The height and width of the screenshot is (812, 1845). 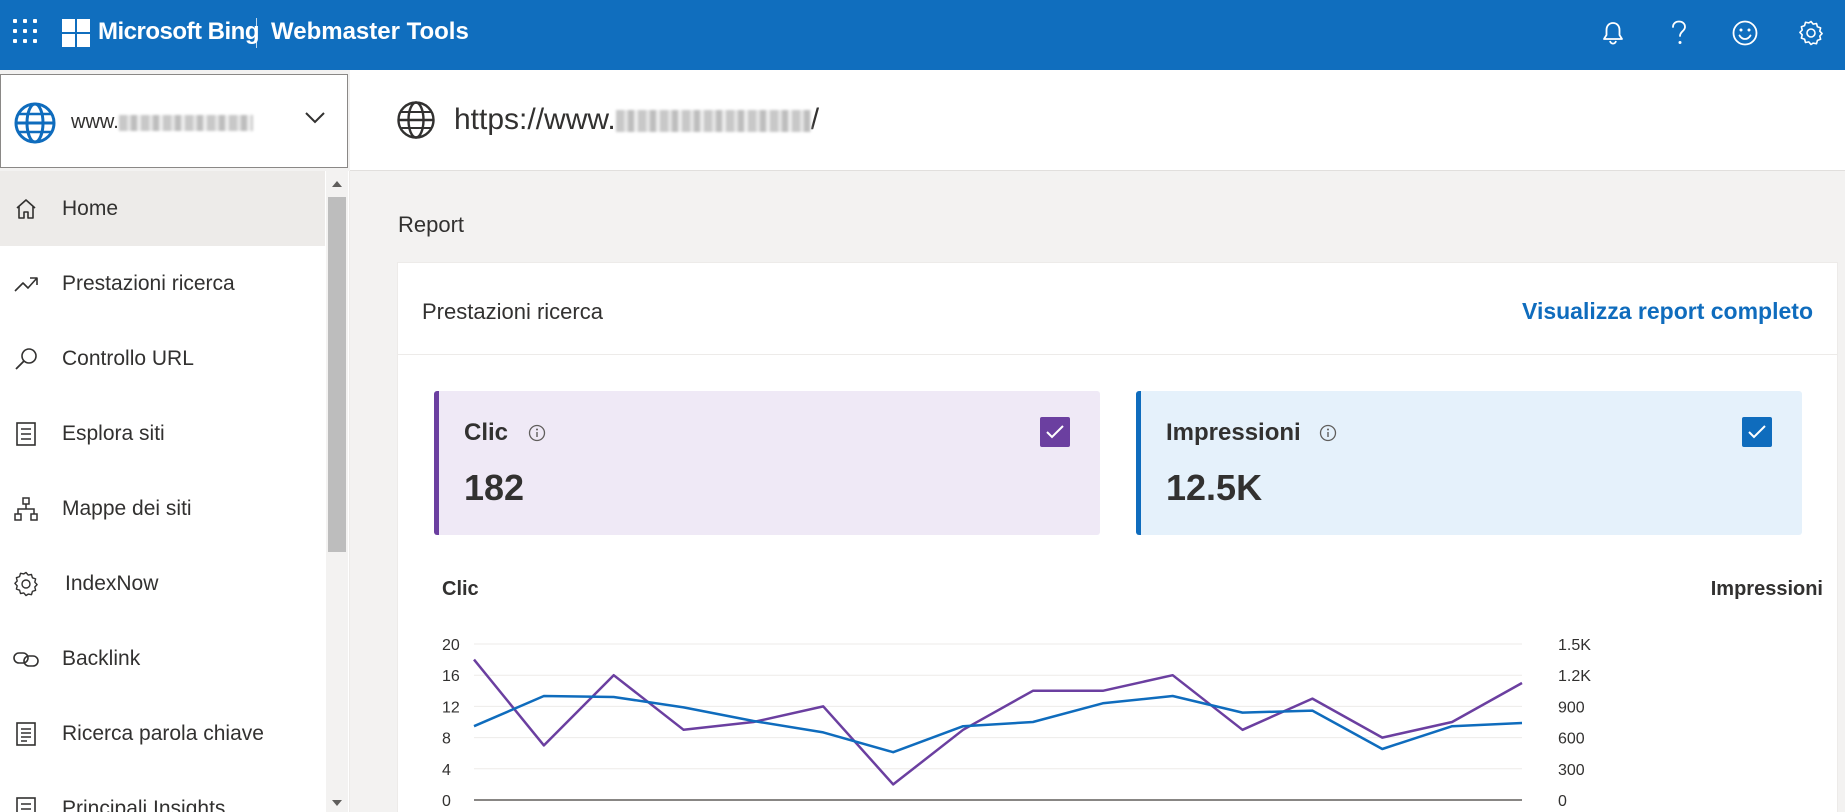 I want to click on sitemap-icon, so click(x=26, y=509).